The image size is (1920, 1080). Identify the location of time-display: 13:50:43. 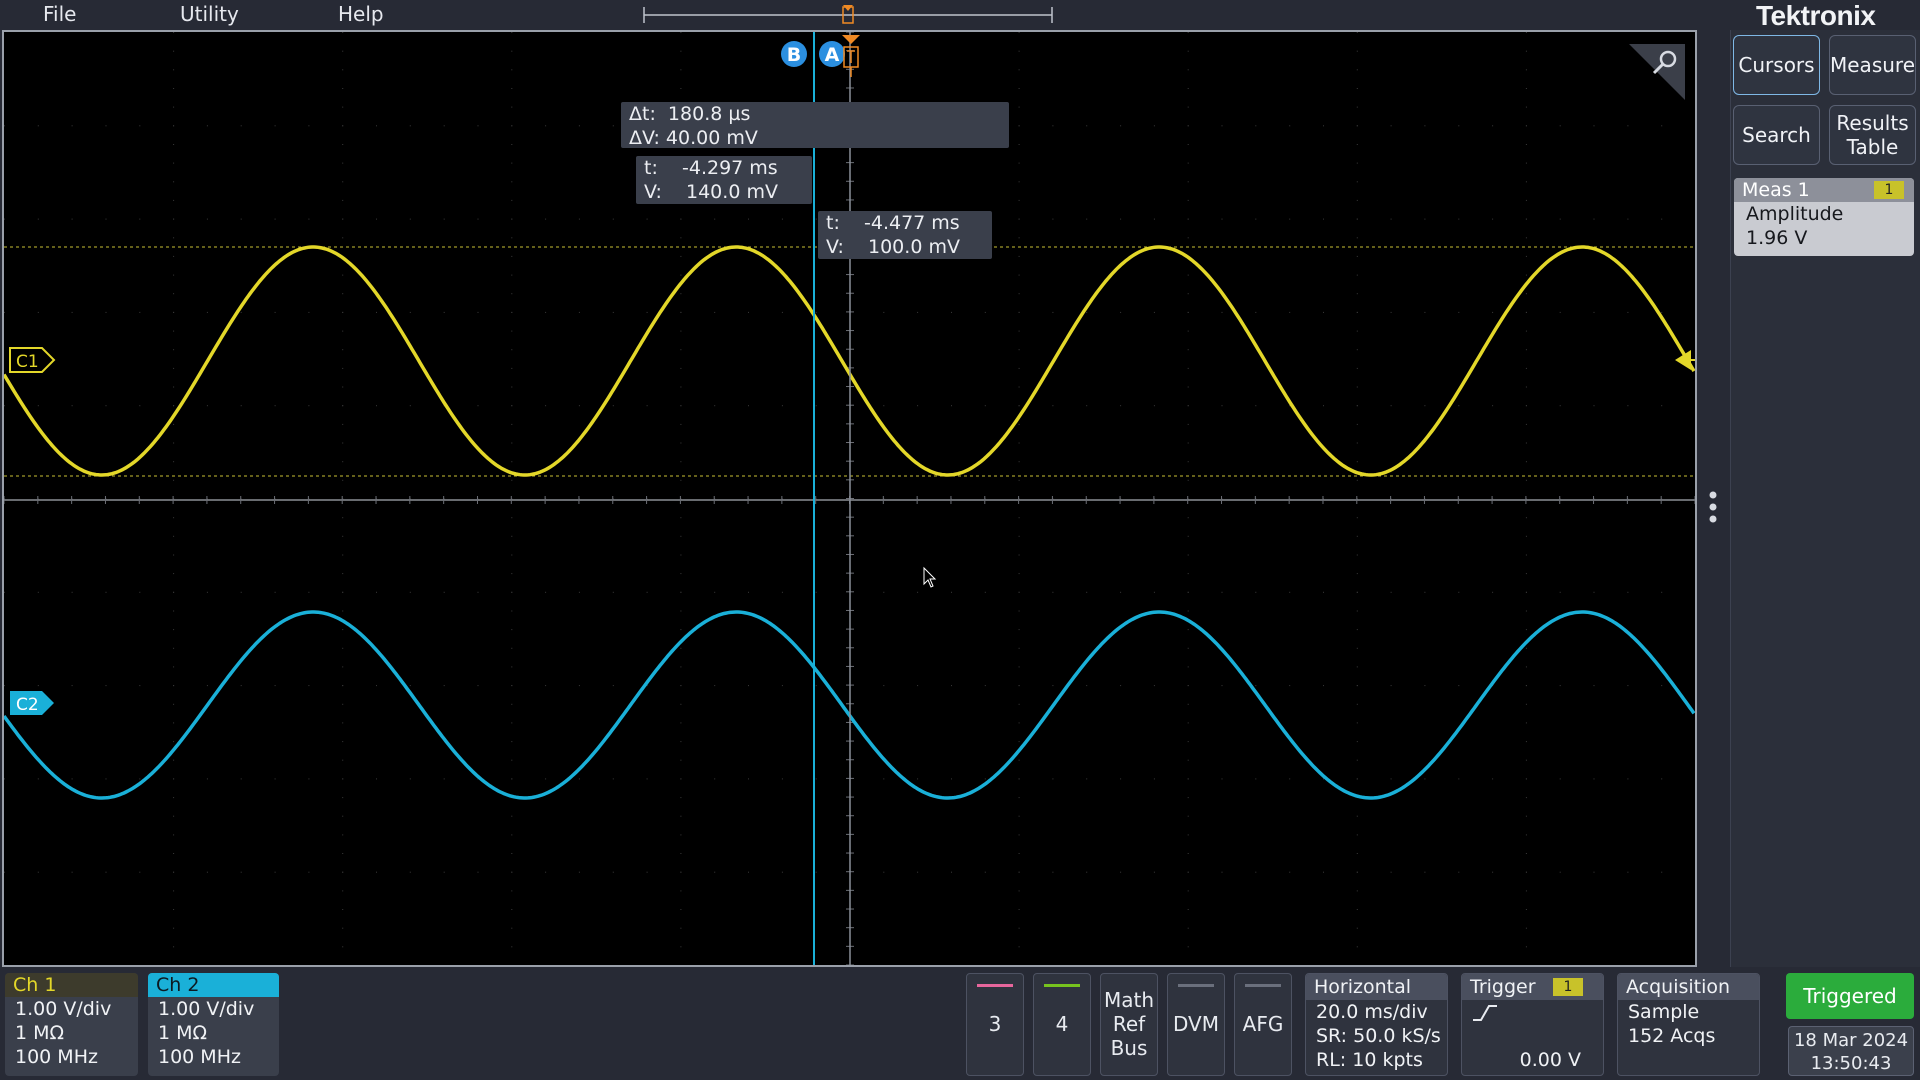
(1851, 1063).